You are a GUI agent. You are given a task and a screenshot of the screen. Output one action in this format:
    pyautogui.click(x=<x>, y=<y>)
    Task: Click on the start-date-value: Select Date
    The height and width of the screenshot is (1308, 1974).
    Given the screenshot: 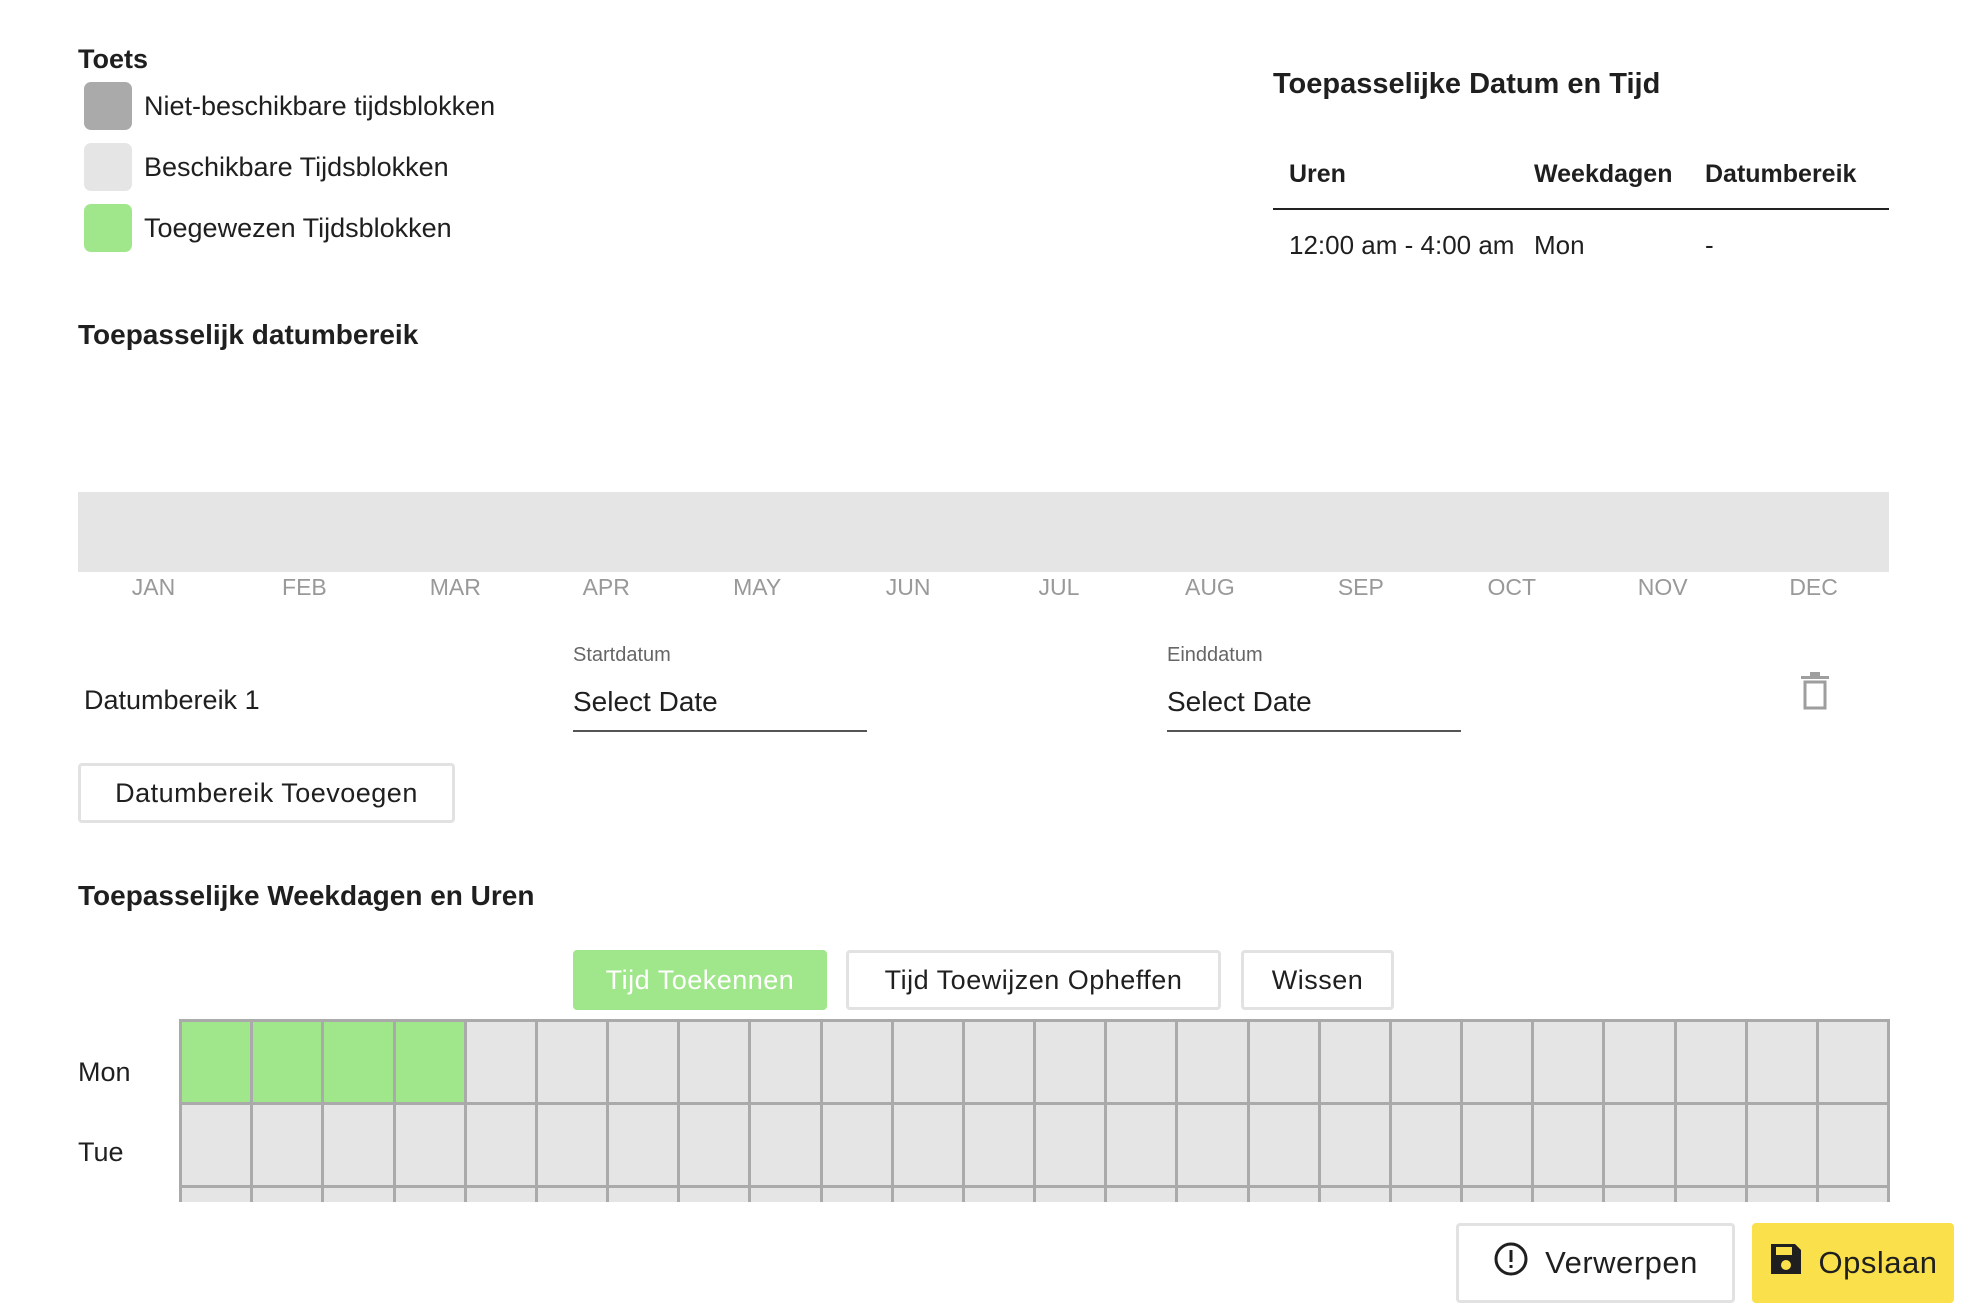 What is the action you would take?
    pyautogui.click(x=645, y=701)
    